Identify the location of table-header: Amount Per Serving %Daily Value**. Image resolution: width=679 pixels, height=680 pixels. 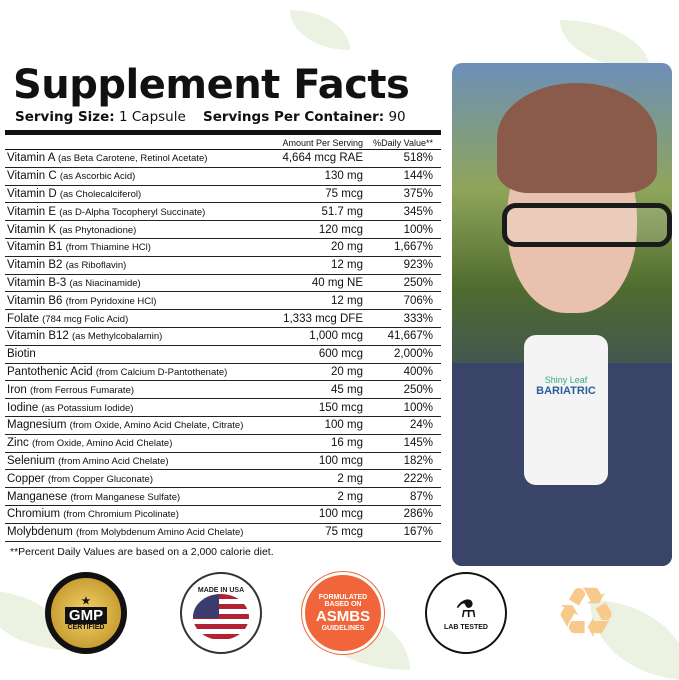
(223, 142).